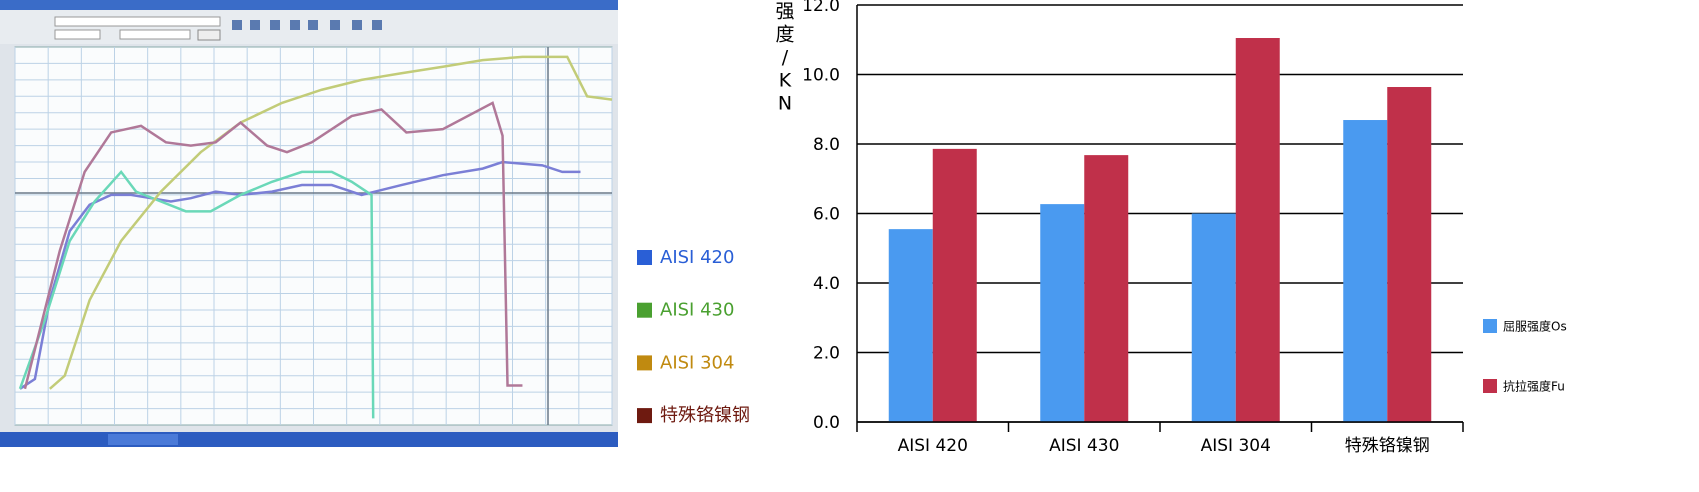  Describe the element at coordinates (826, 215) in the screenshot. I see `y-tick-label: 6.0` at that location.